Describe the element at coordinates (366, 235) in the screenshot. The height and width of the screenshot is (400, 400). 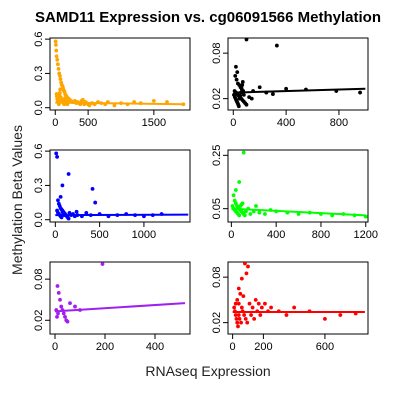
I see `x-tick-label: 1200` at that location.